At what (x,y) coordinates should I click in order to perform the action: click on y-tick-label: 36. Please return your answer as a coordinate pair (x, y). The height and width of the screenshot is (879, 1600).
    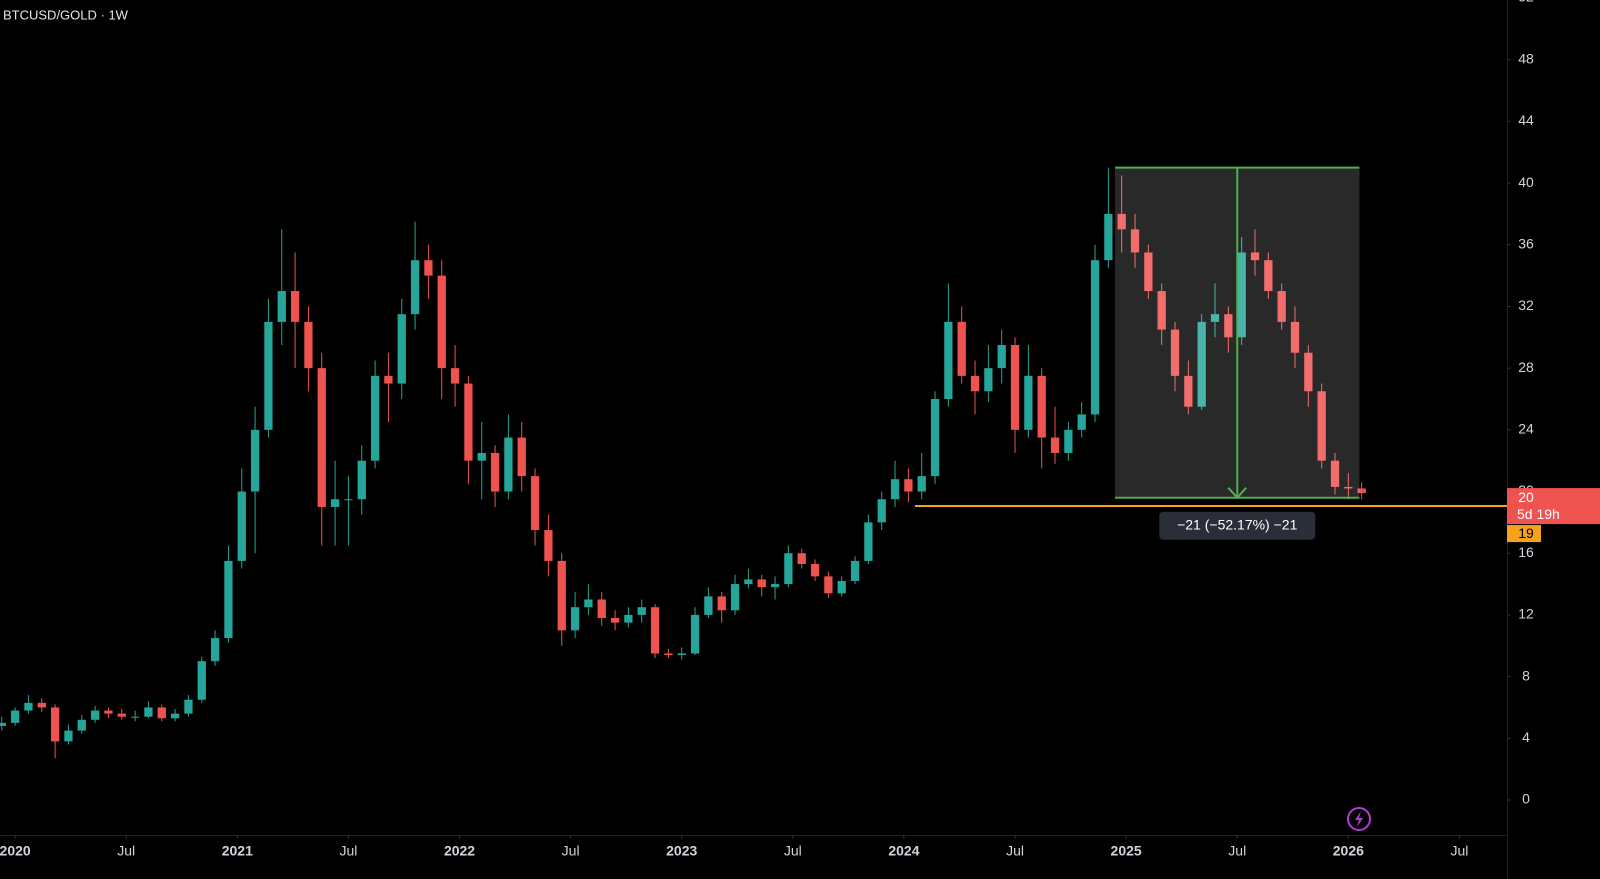
    Looking at the image, I should click on (1526, 243).